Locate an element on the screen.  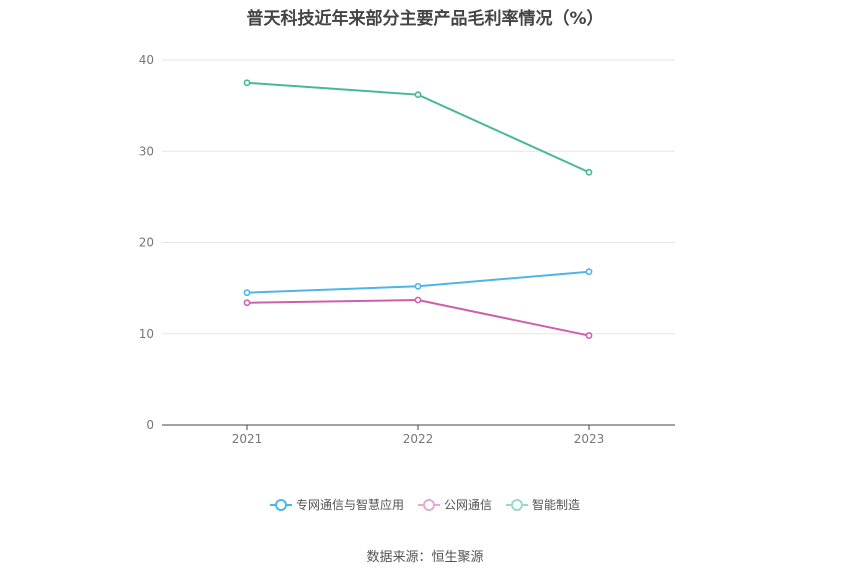
series-line is located at coordinates (418, 317).